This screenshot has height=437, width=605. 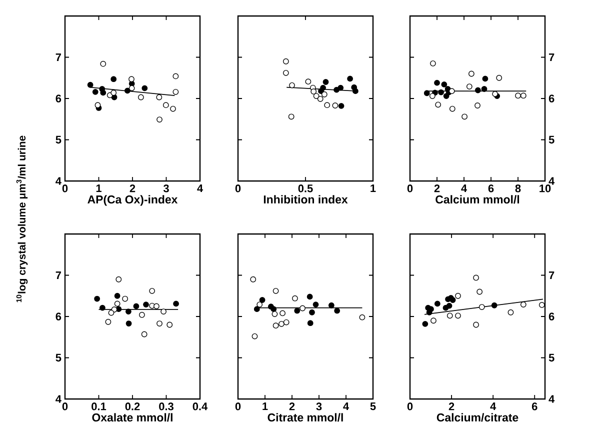 I want to click on x-tick-label: 10, so click(x=545, y=188).